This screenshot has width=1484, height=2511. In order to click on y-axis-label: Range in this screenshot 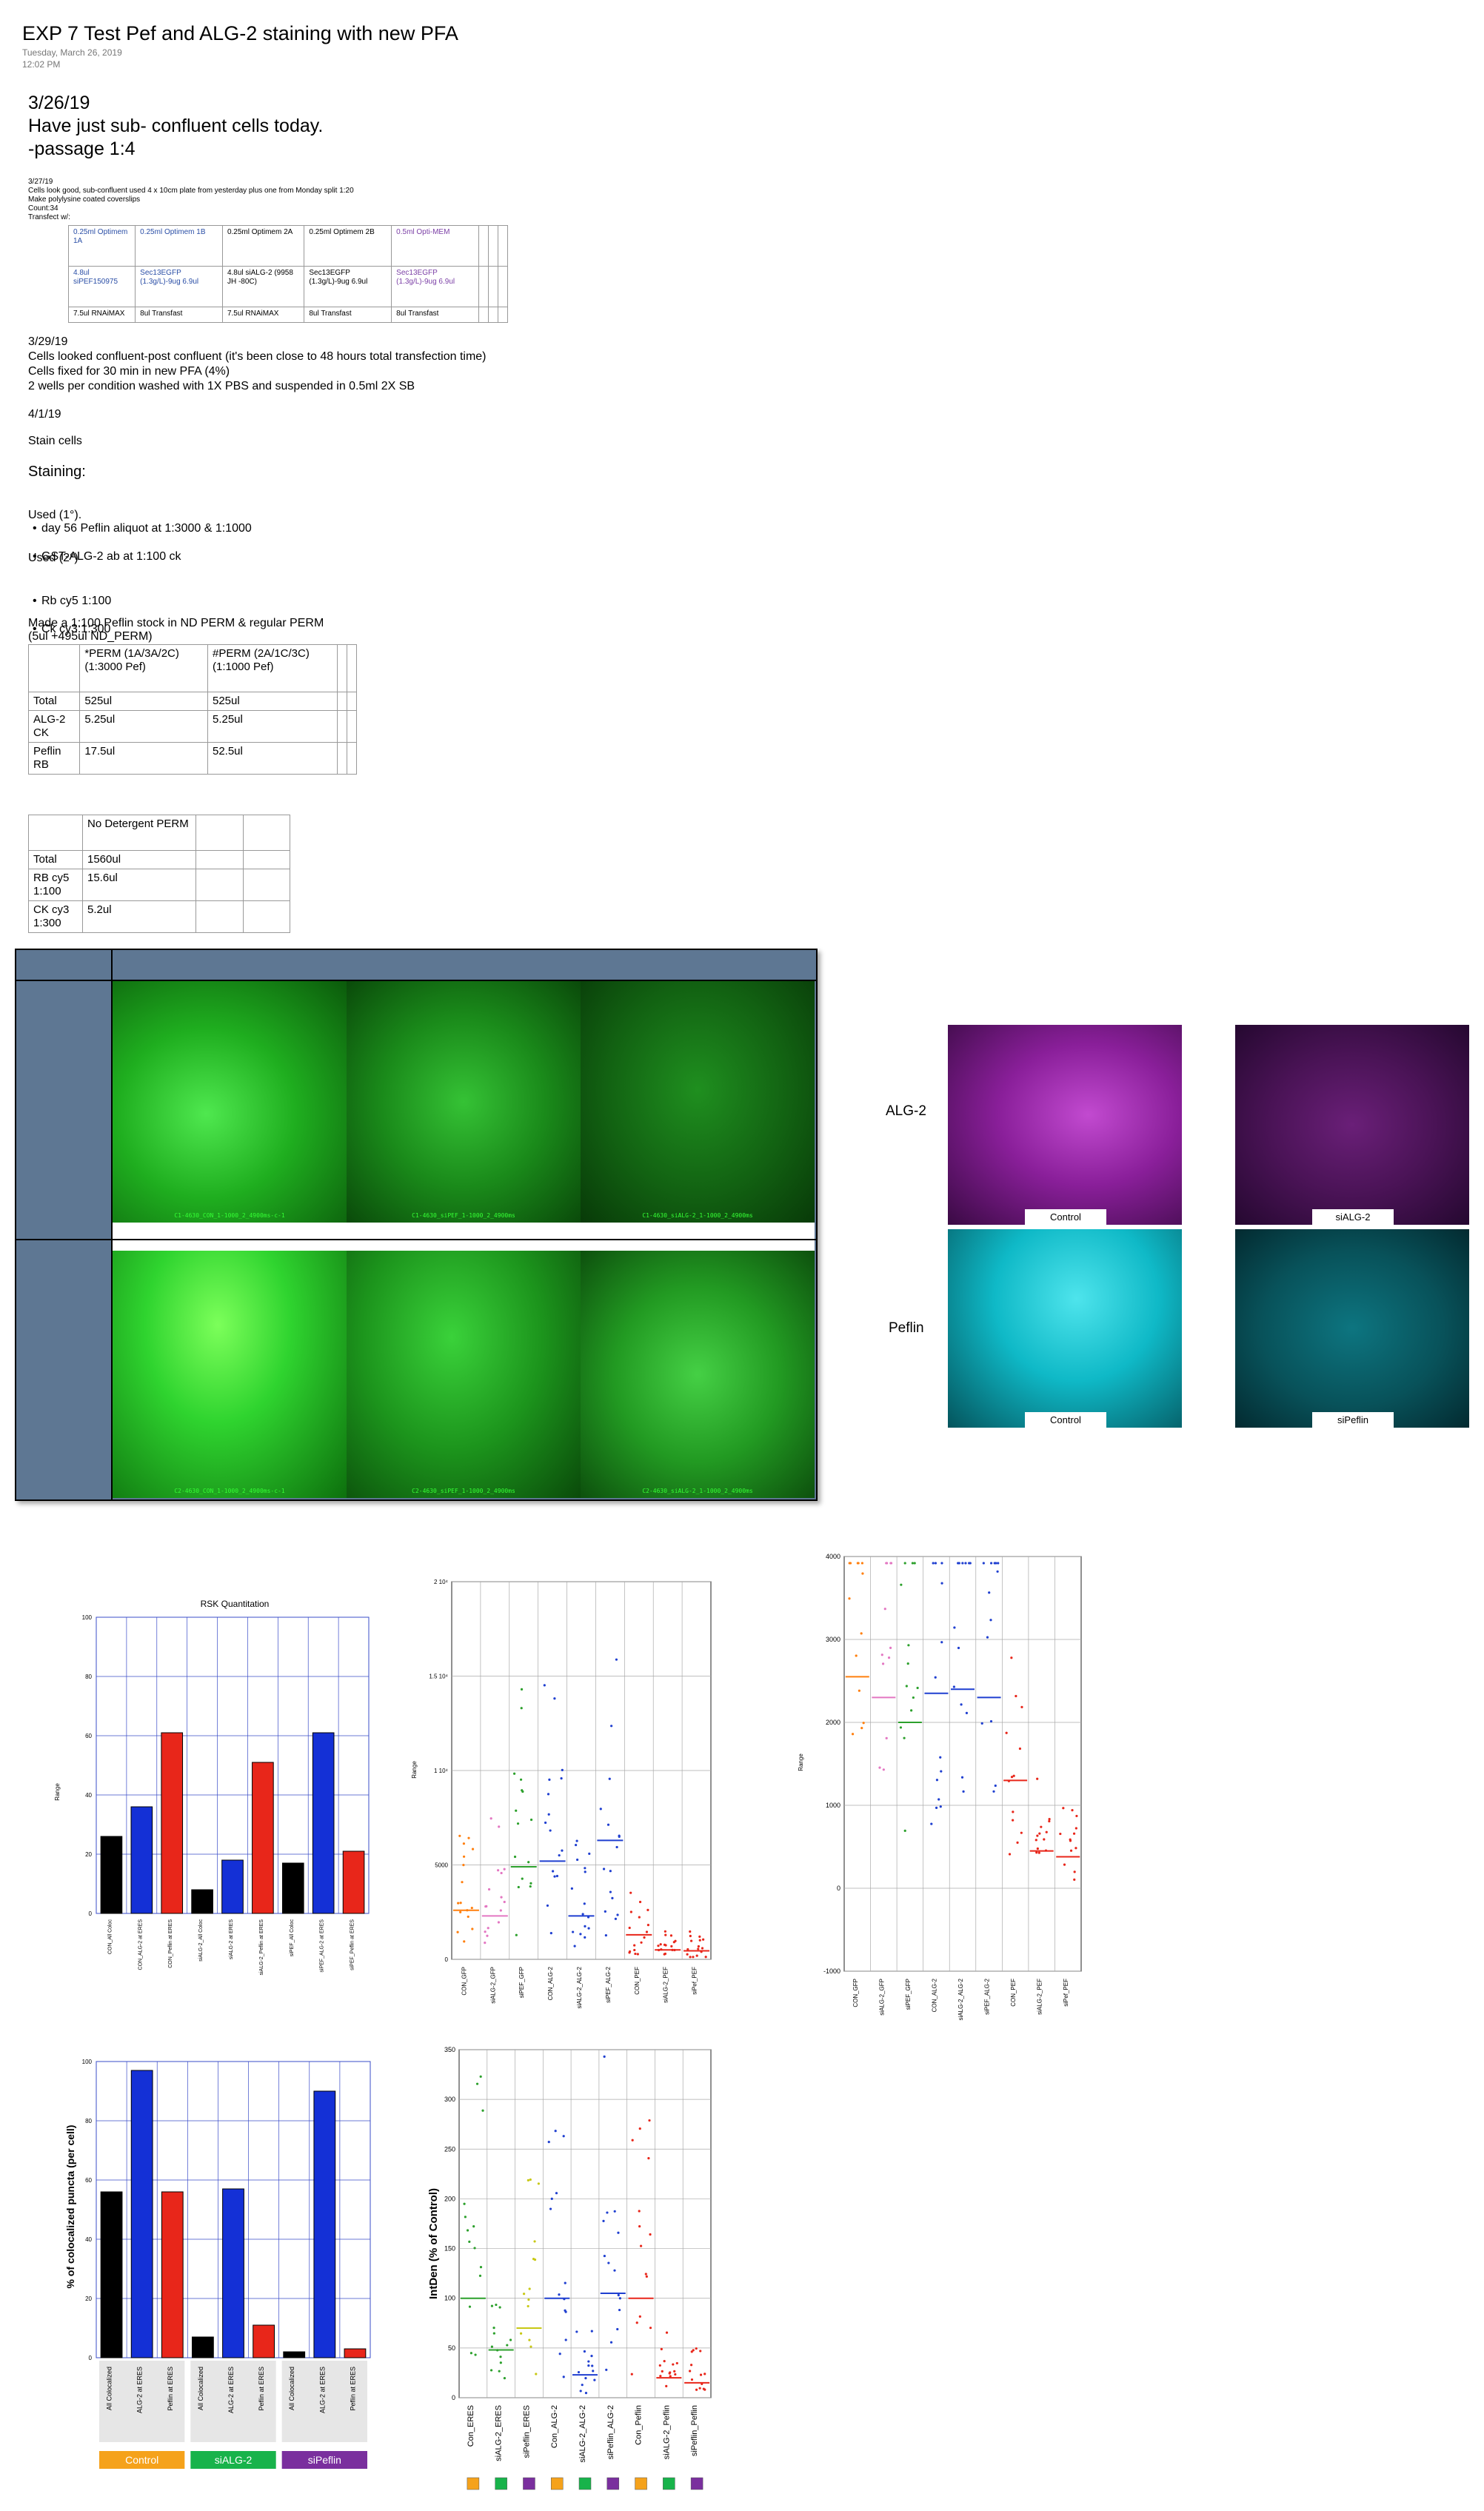, I will do `click(57, 1792)`.